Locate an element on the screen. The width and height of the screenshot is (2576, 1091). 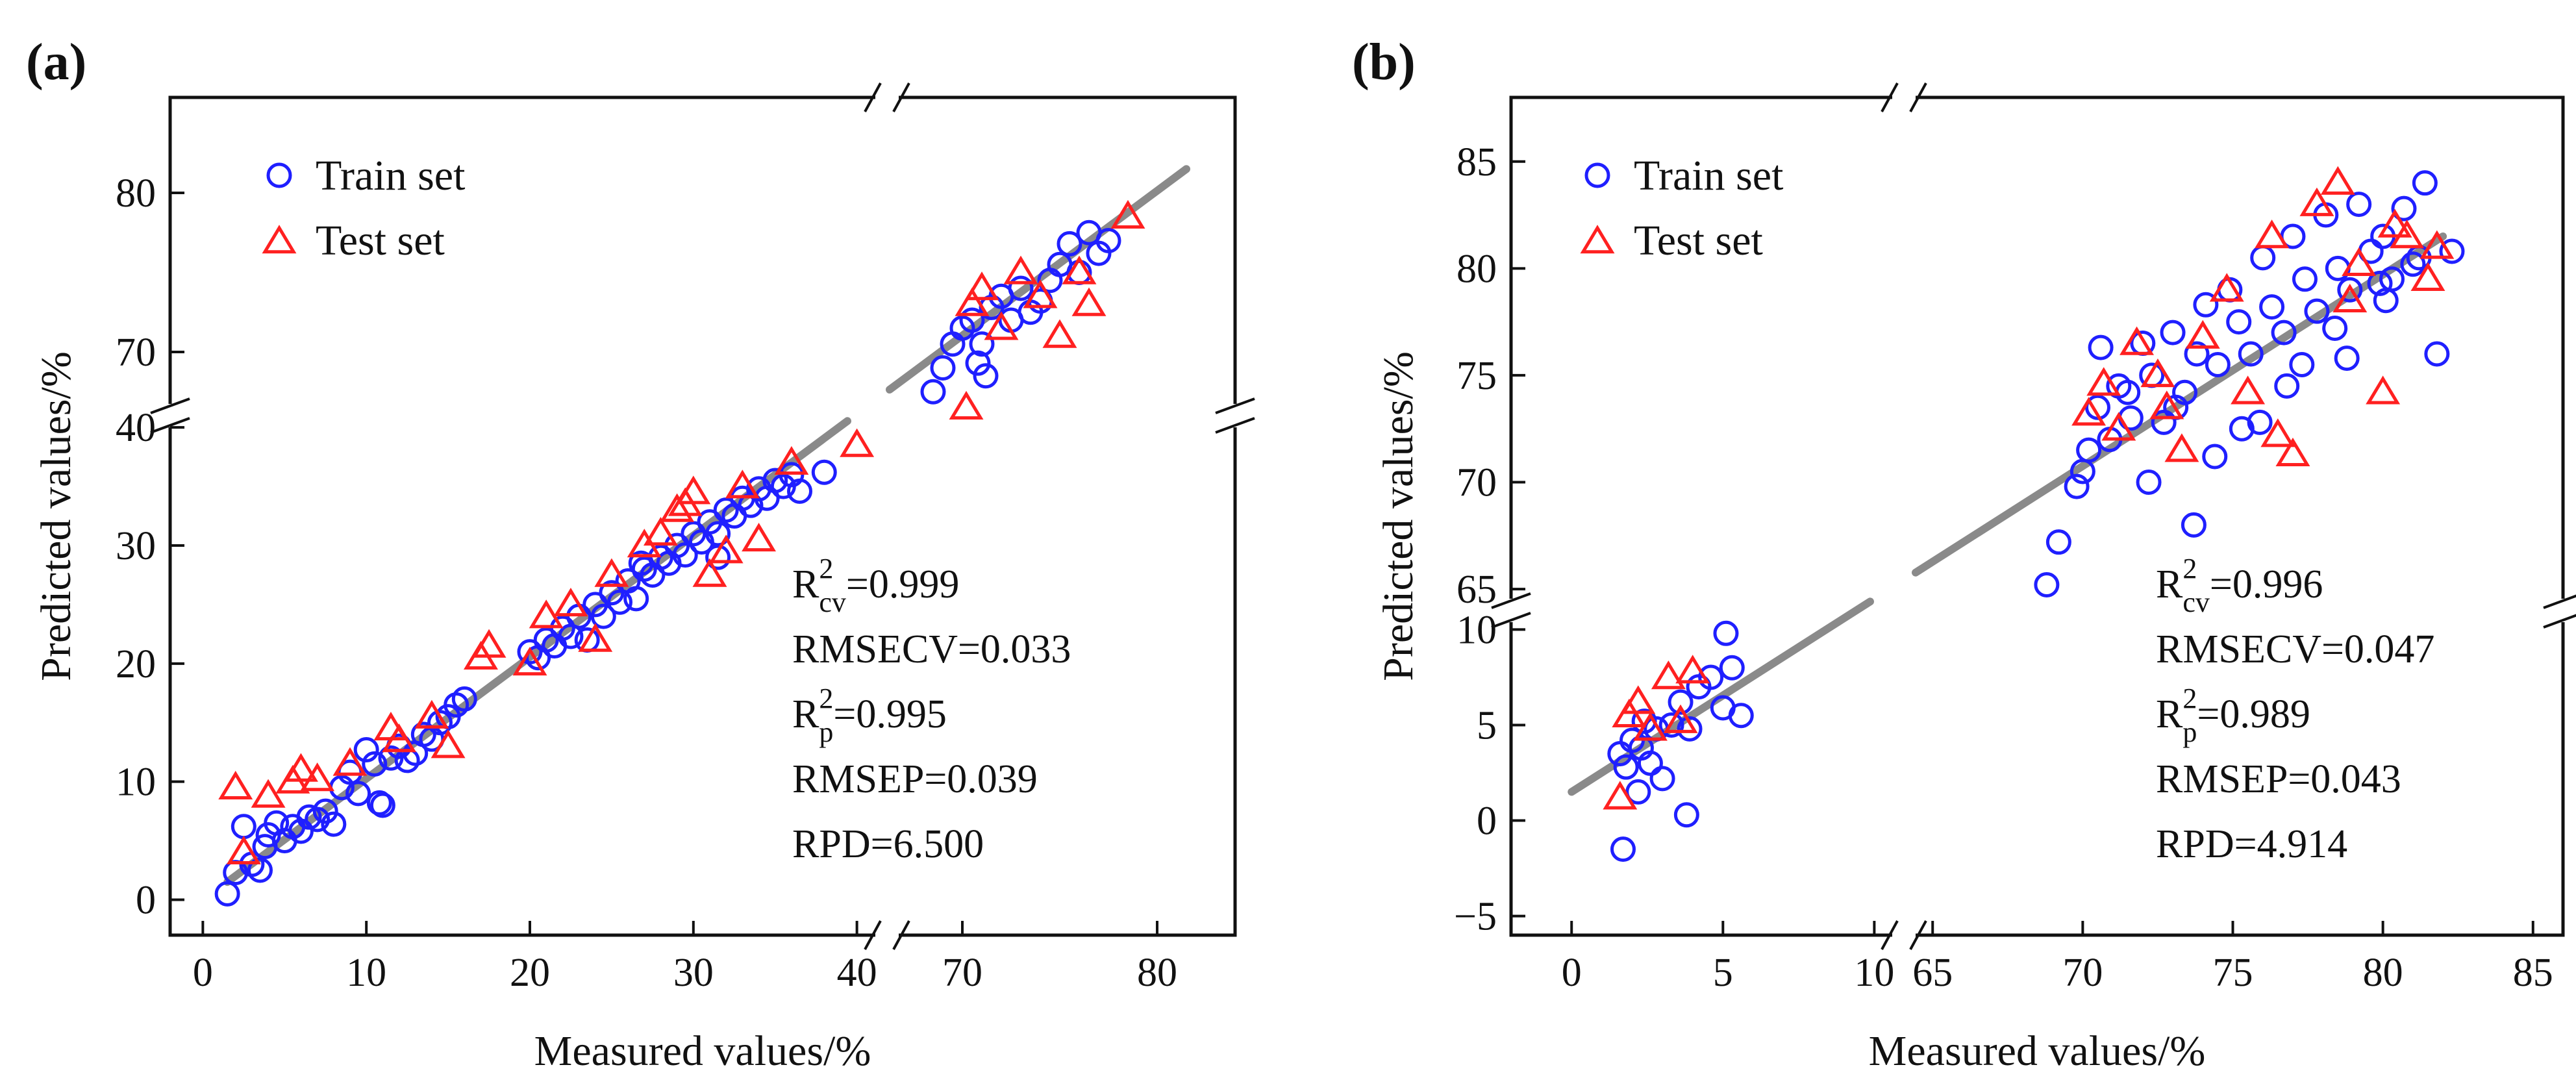
stat-rmsep: RMSEP=0.039 is located at coordinates (915, 779).